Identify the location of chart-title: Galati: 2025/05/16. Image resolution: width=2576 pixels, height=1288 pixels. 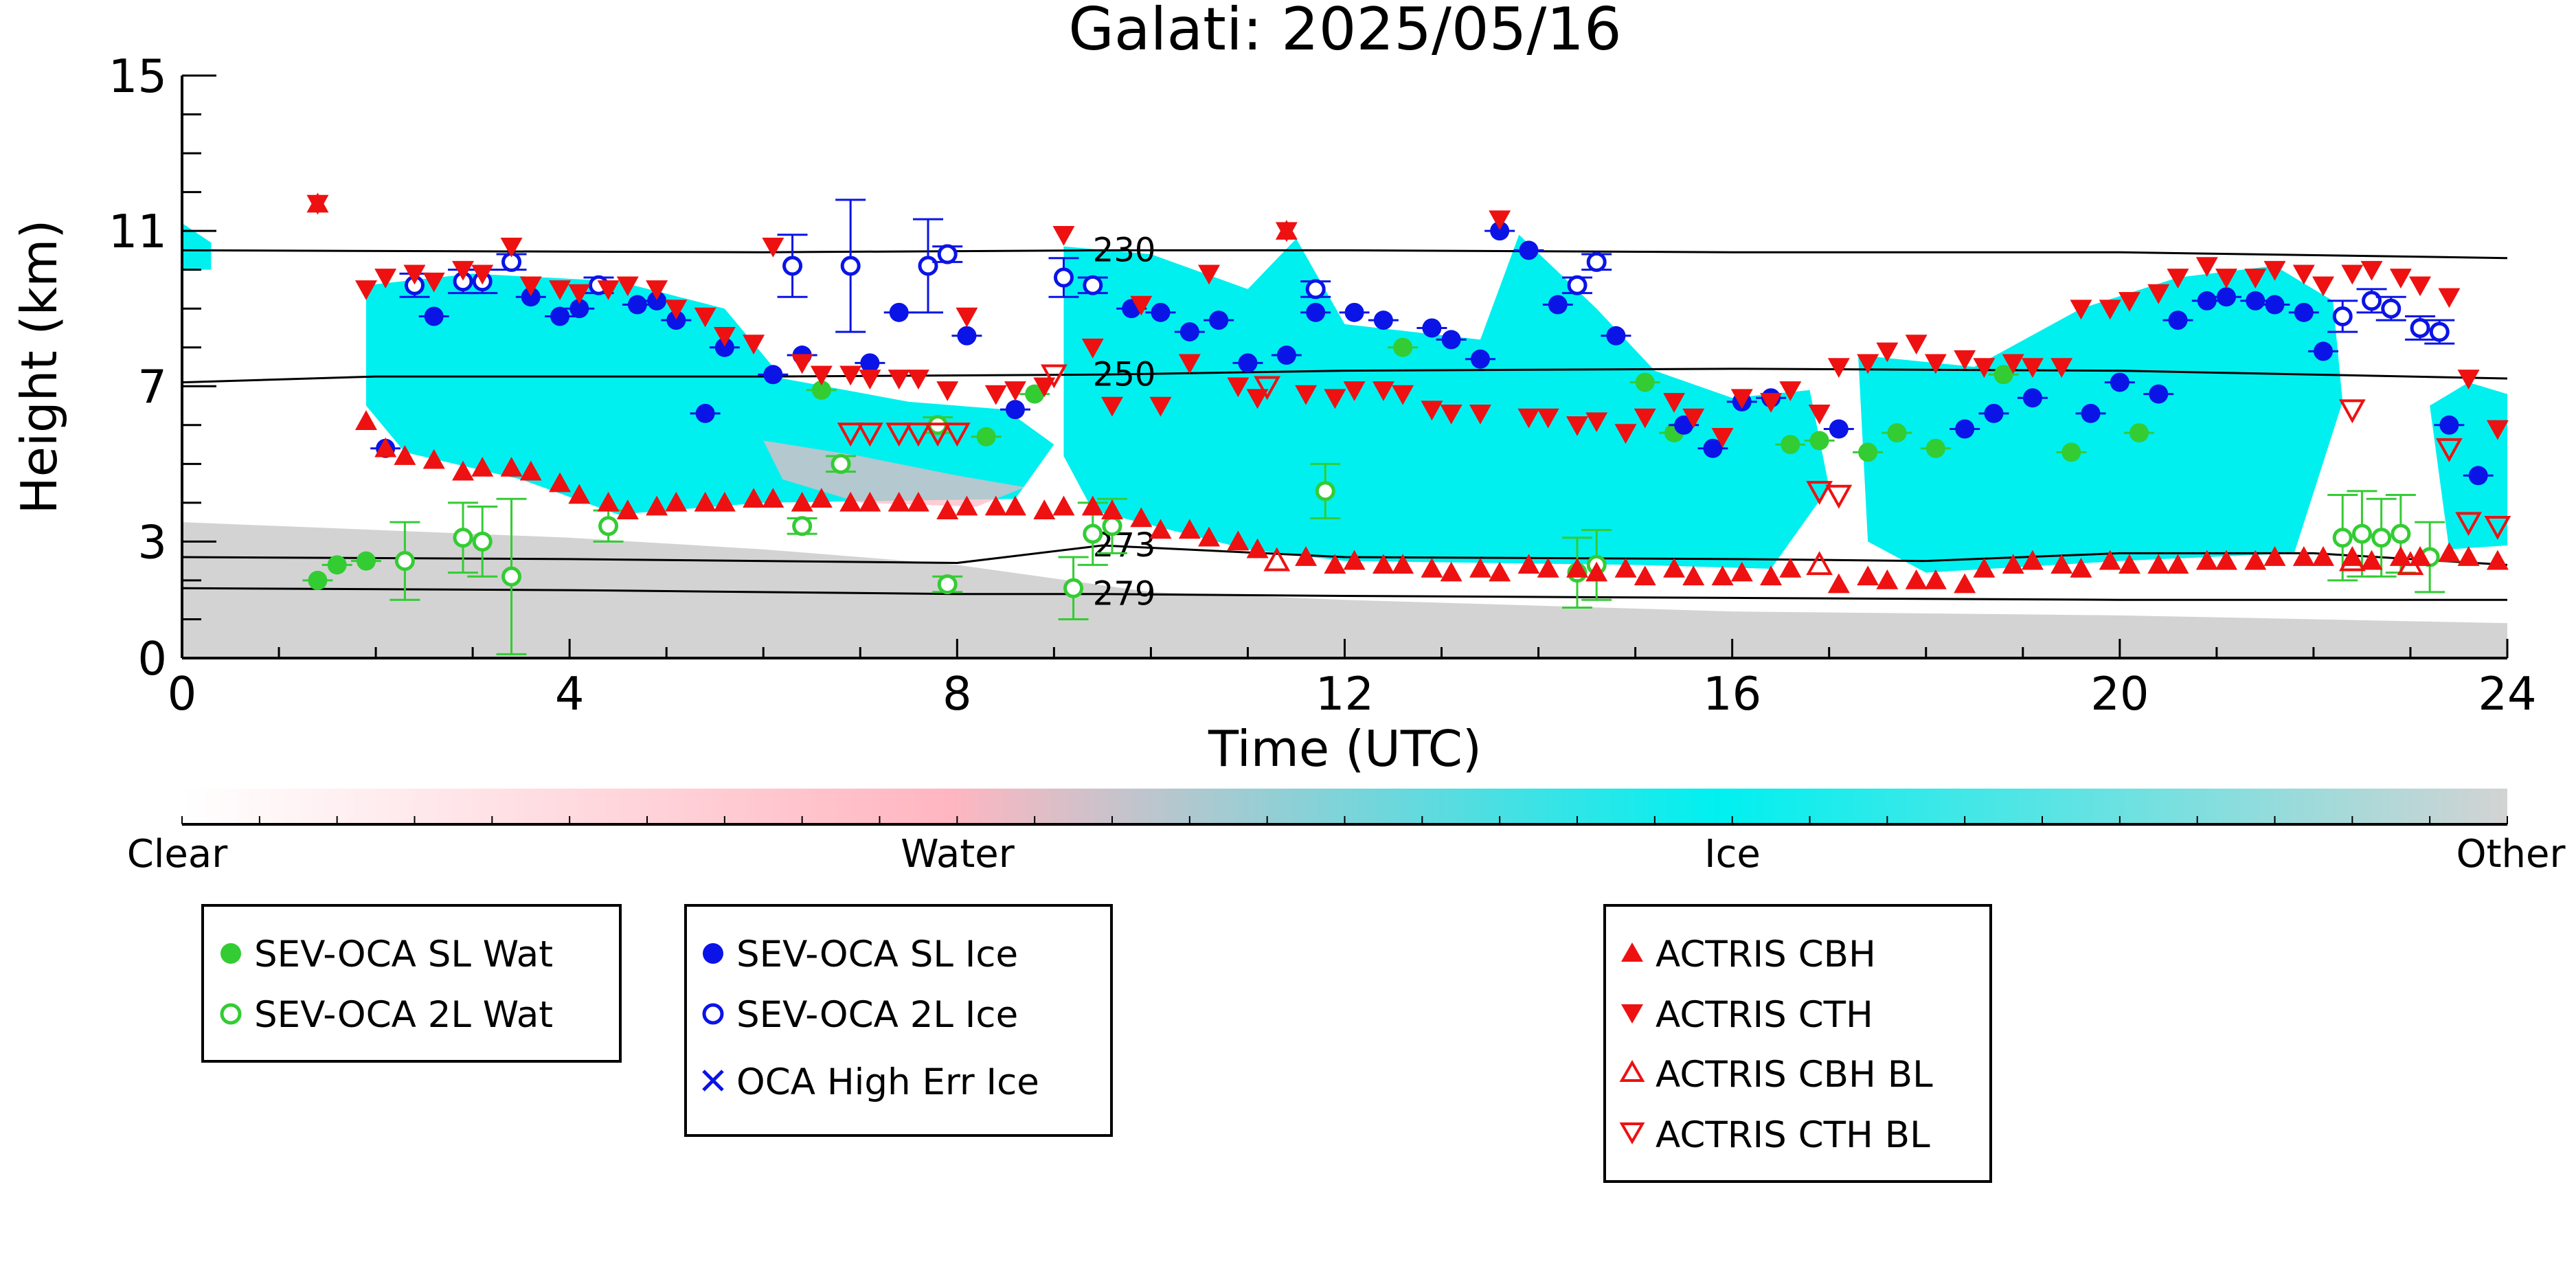
(1345, 32).